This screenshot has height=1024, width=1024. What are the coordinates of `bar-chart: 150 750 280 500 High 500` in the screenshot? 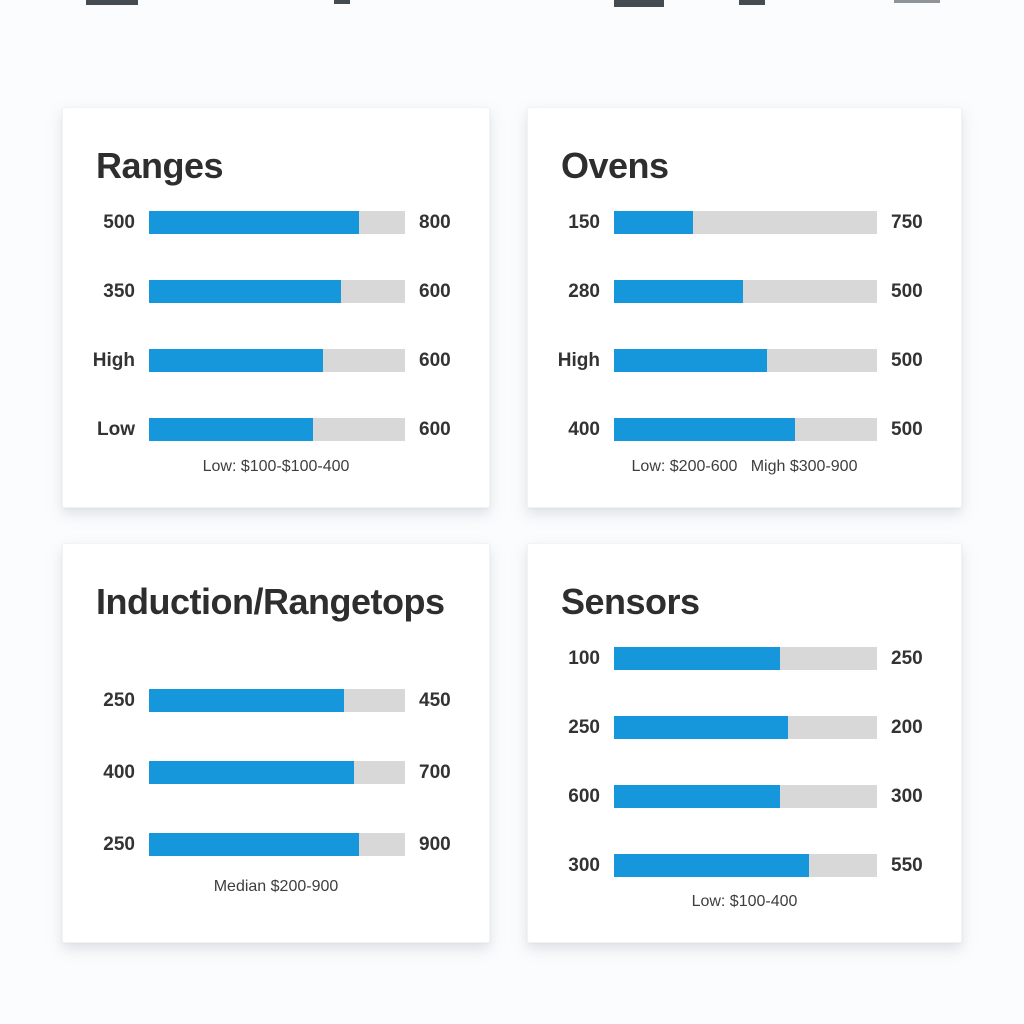 It's located at (744, 326).